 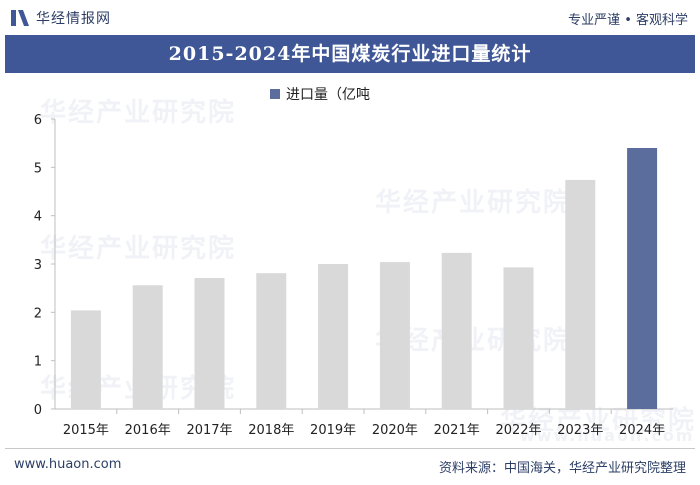 I want to click on y-tick-label: 1, so click(x=38, y=362).